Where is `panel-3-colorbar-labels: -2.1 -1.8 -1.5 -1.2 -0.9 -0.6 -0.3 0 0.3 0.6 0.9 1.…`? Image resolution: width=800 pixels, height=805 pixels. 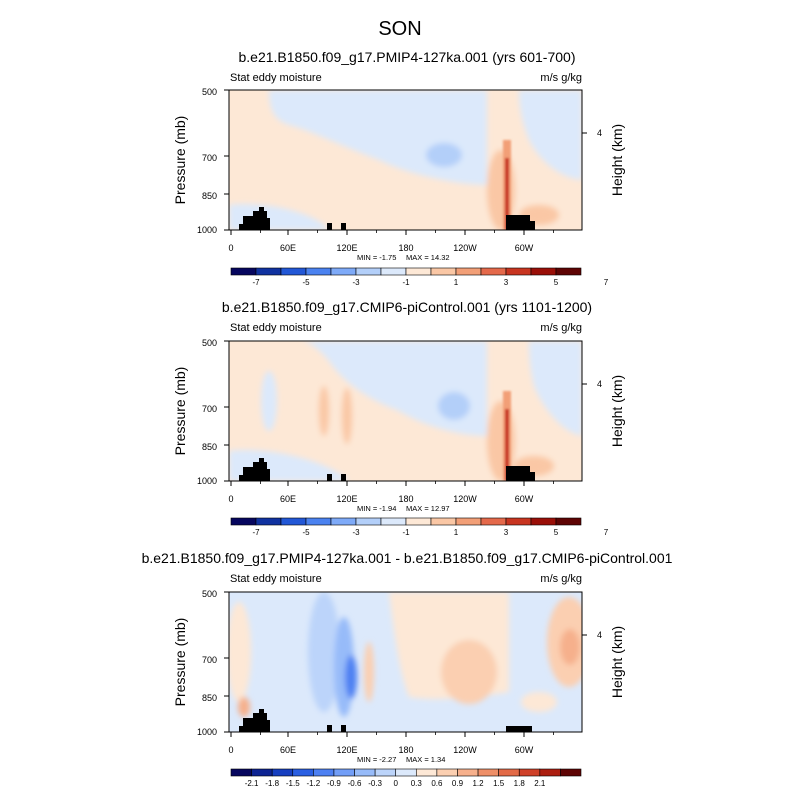
panel-3-colorbar-labels: -2.1 -1.8 -1.5 -1.2 -0.9 -0.6 -0.3 0 0.3 0.6 0.9 1.… is located at coordinates (395, 783).